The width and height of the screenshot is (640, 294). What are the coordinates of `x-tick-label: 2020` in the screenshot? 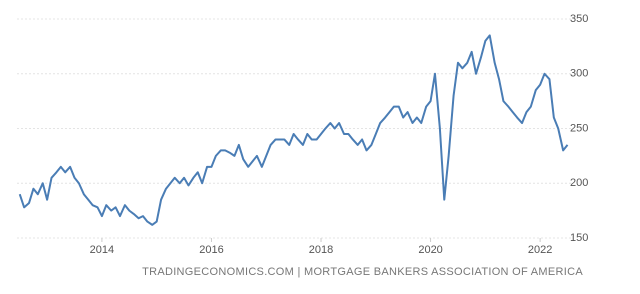 It's located at (430, 250).